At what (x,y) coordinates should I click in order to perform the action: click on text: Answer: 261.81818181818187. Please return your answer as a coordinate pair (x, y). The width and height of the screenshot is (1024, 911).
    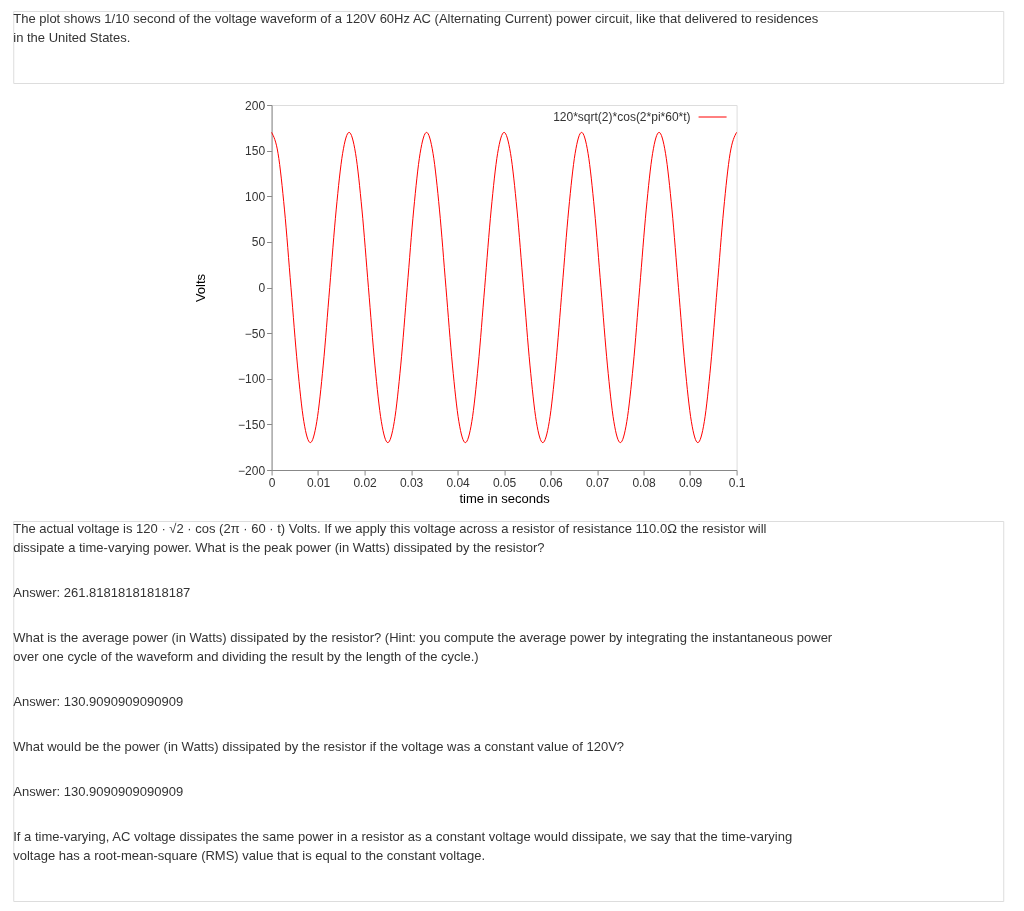
    Looking at the image, I should click on (102, 592).